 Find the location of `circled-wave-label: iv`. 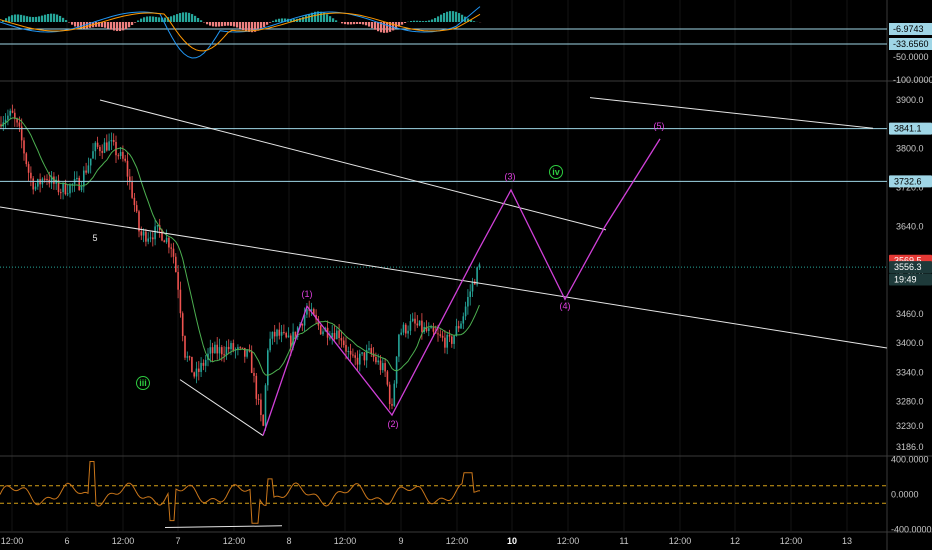

circled-wave-label: iv is located at coordinates (556, 172).